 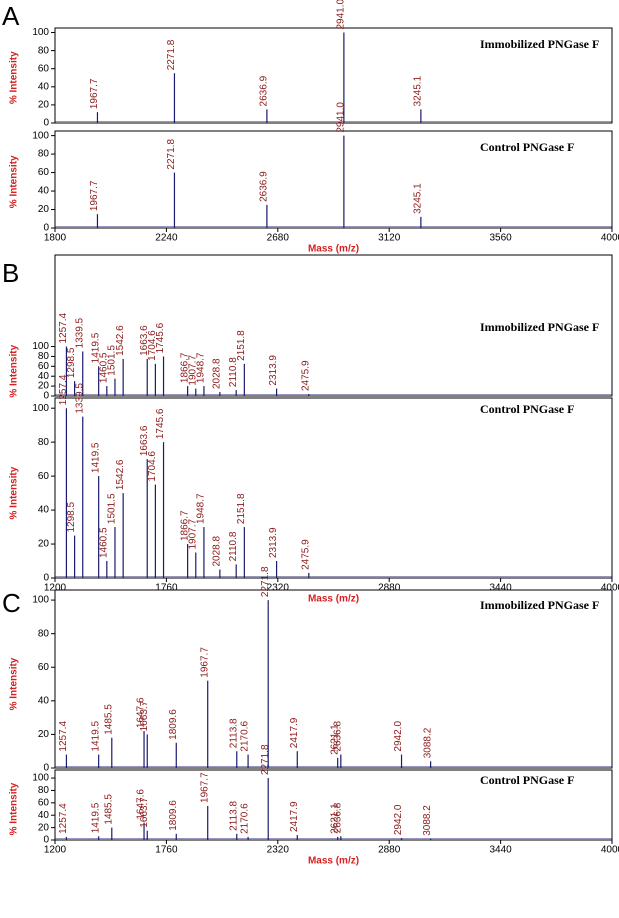 I want to click on peak-label: 2636.8, so click(x=337, y=736).